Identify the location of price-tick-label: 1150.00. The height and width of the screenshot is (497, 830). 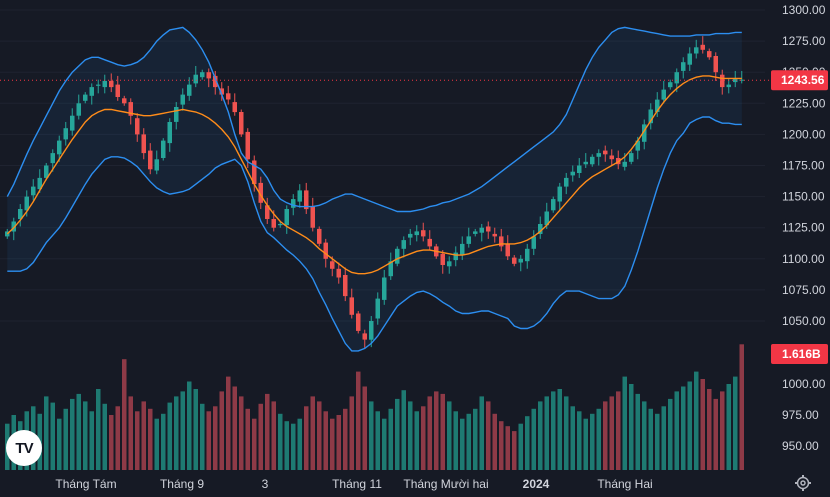
(803, 197).